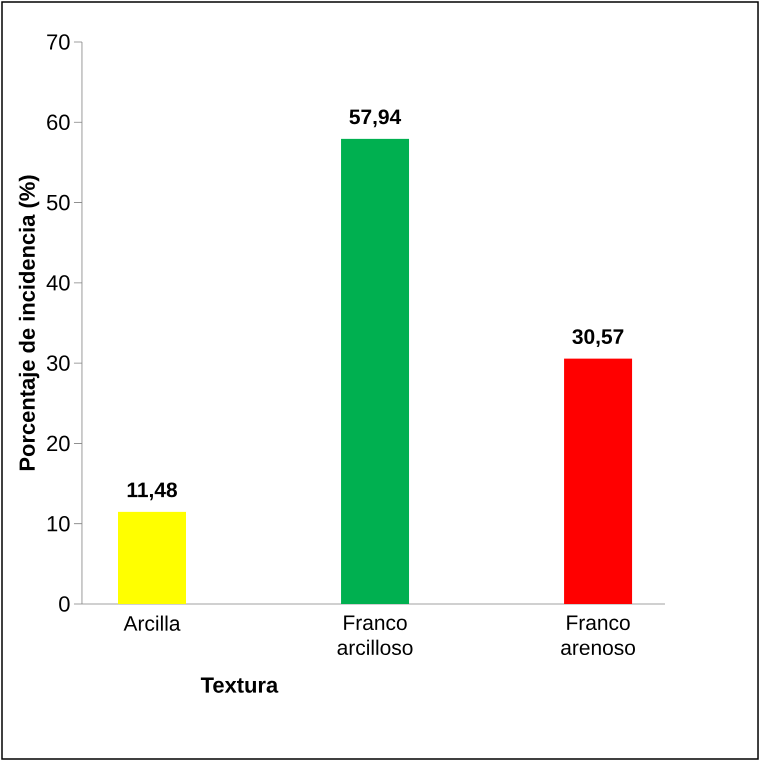 This screenshot has height=761, width=760. I want to click on y-tick-label: 0, so click(64, 604).